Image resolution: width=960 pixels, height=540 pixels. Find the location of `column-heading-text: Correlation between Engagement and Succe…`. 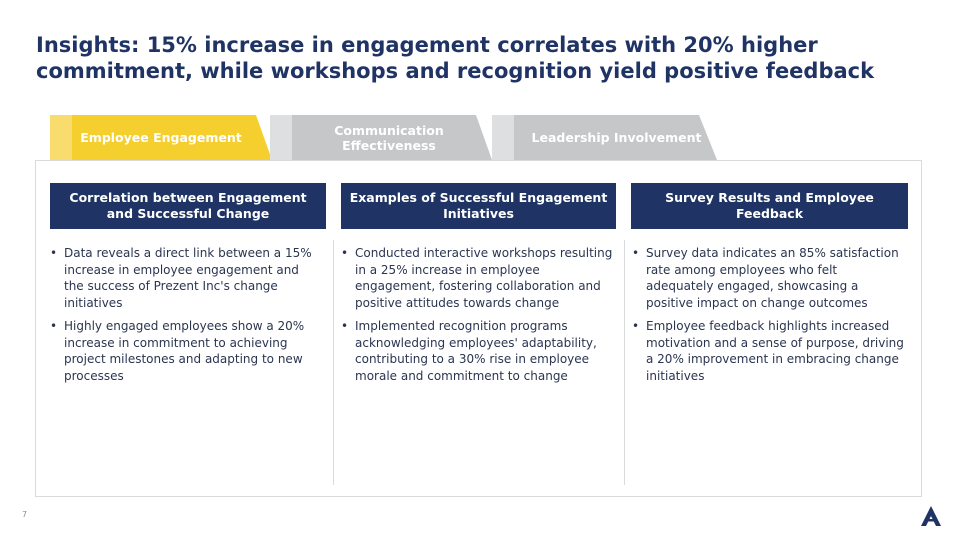

column-heading-text: Correlation between Engagement and Succe… is located at coordinates (188, 205).